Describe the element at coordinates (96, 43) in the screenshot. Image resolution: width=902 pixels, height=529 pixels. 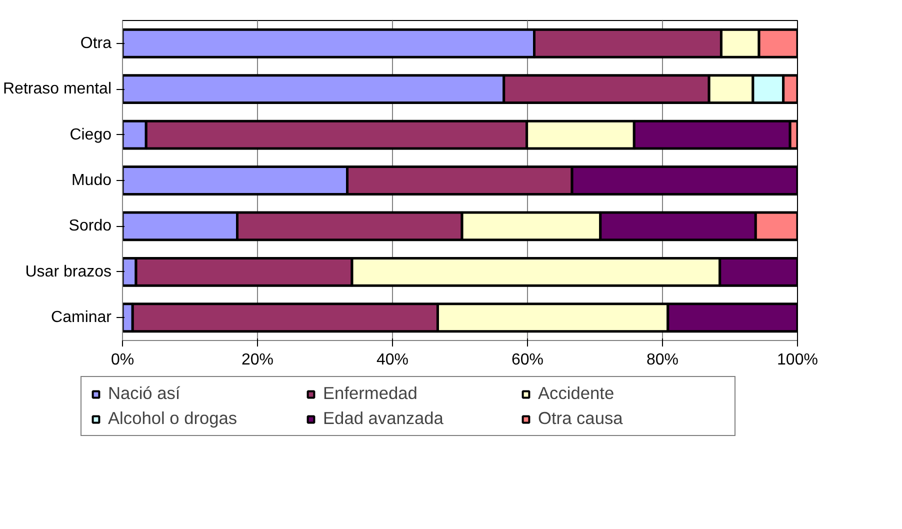
I see `y-tick-label: Otra` at that location.